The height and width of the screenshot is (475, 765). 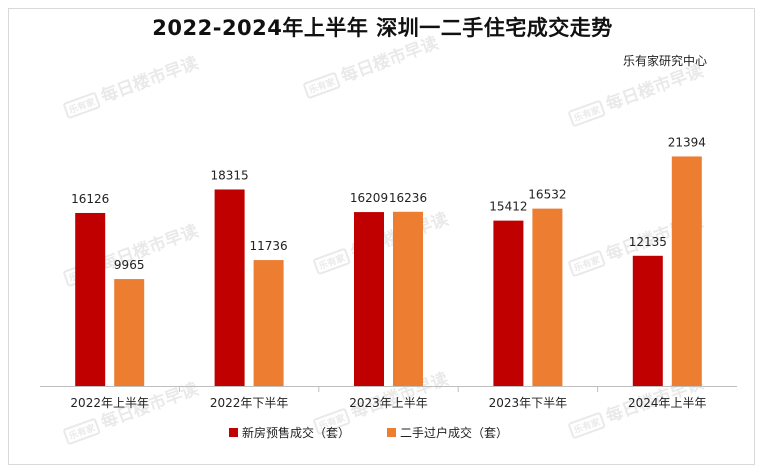 I want to click on category-label: 2022年上半年, so click(x=109, y=403).